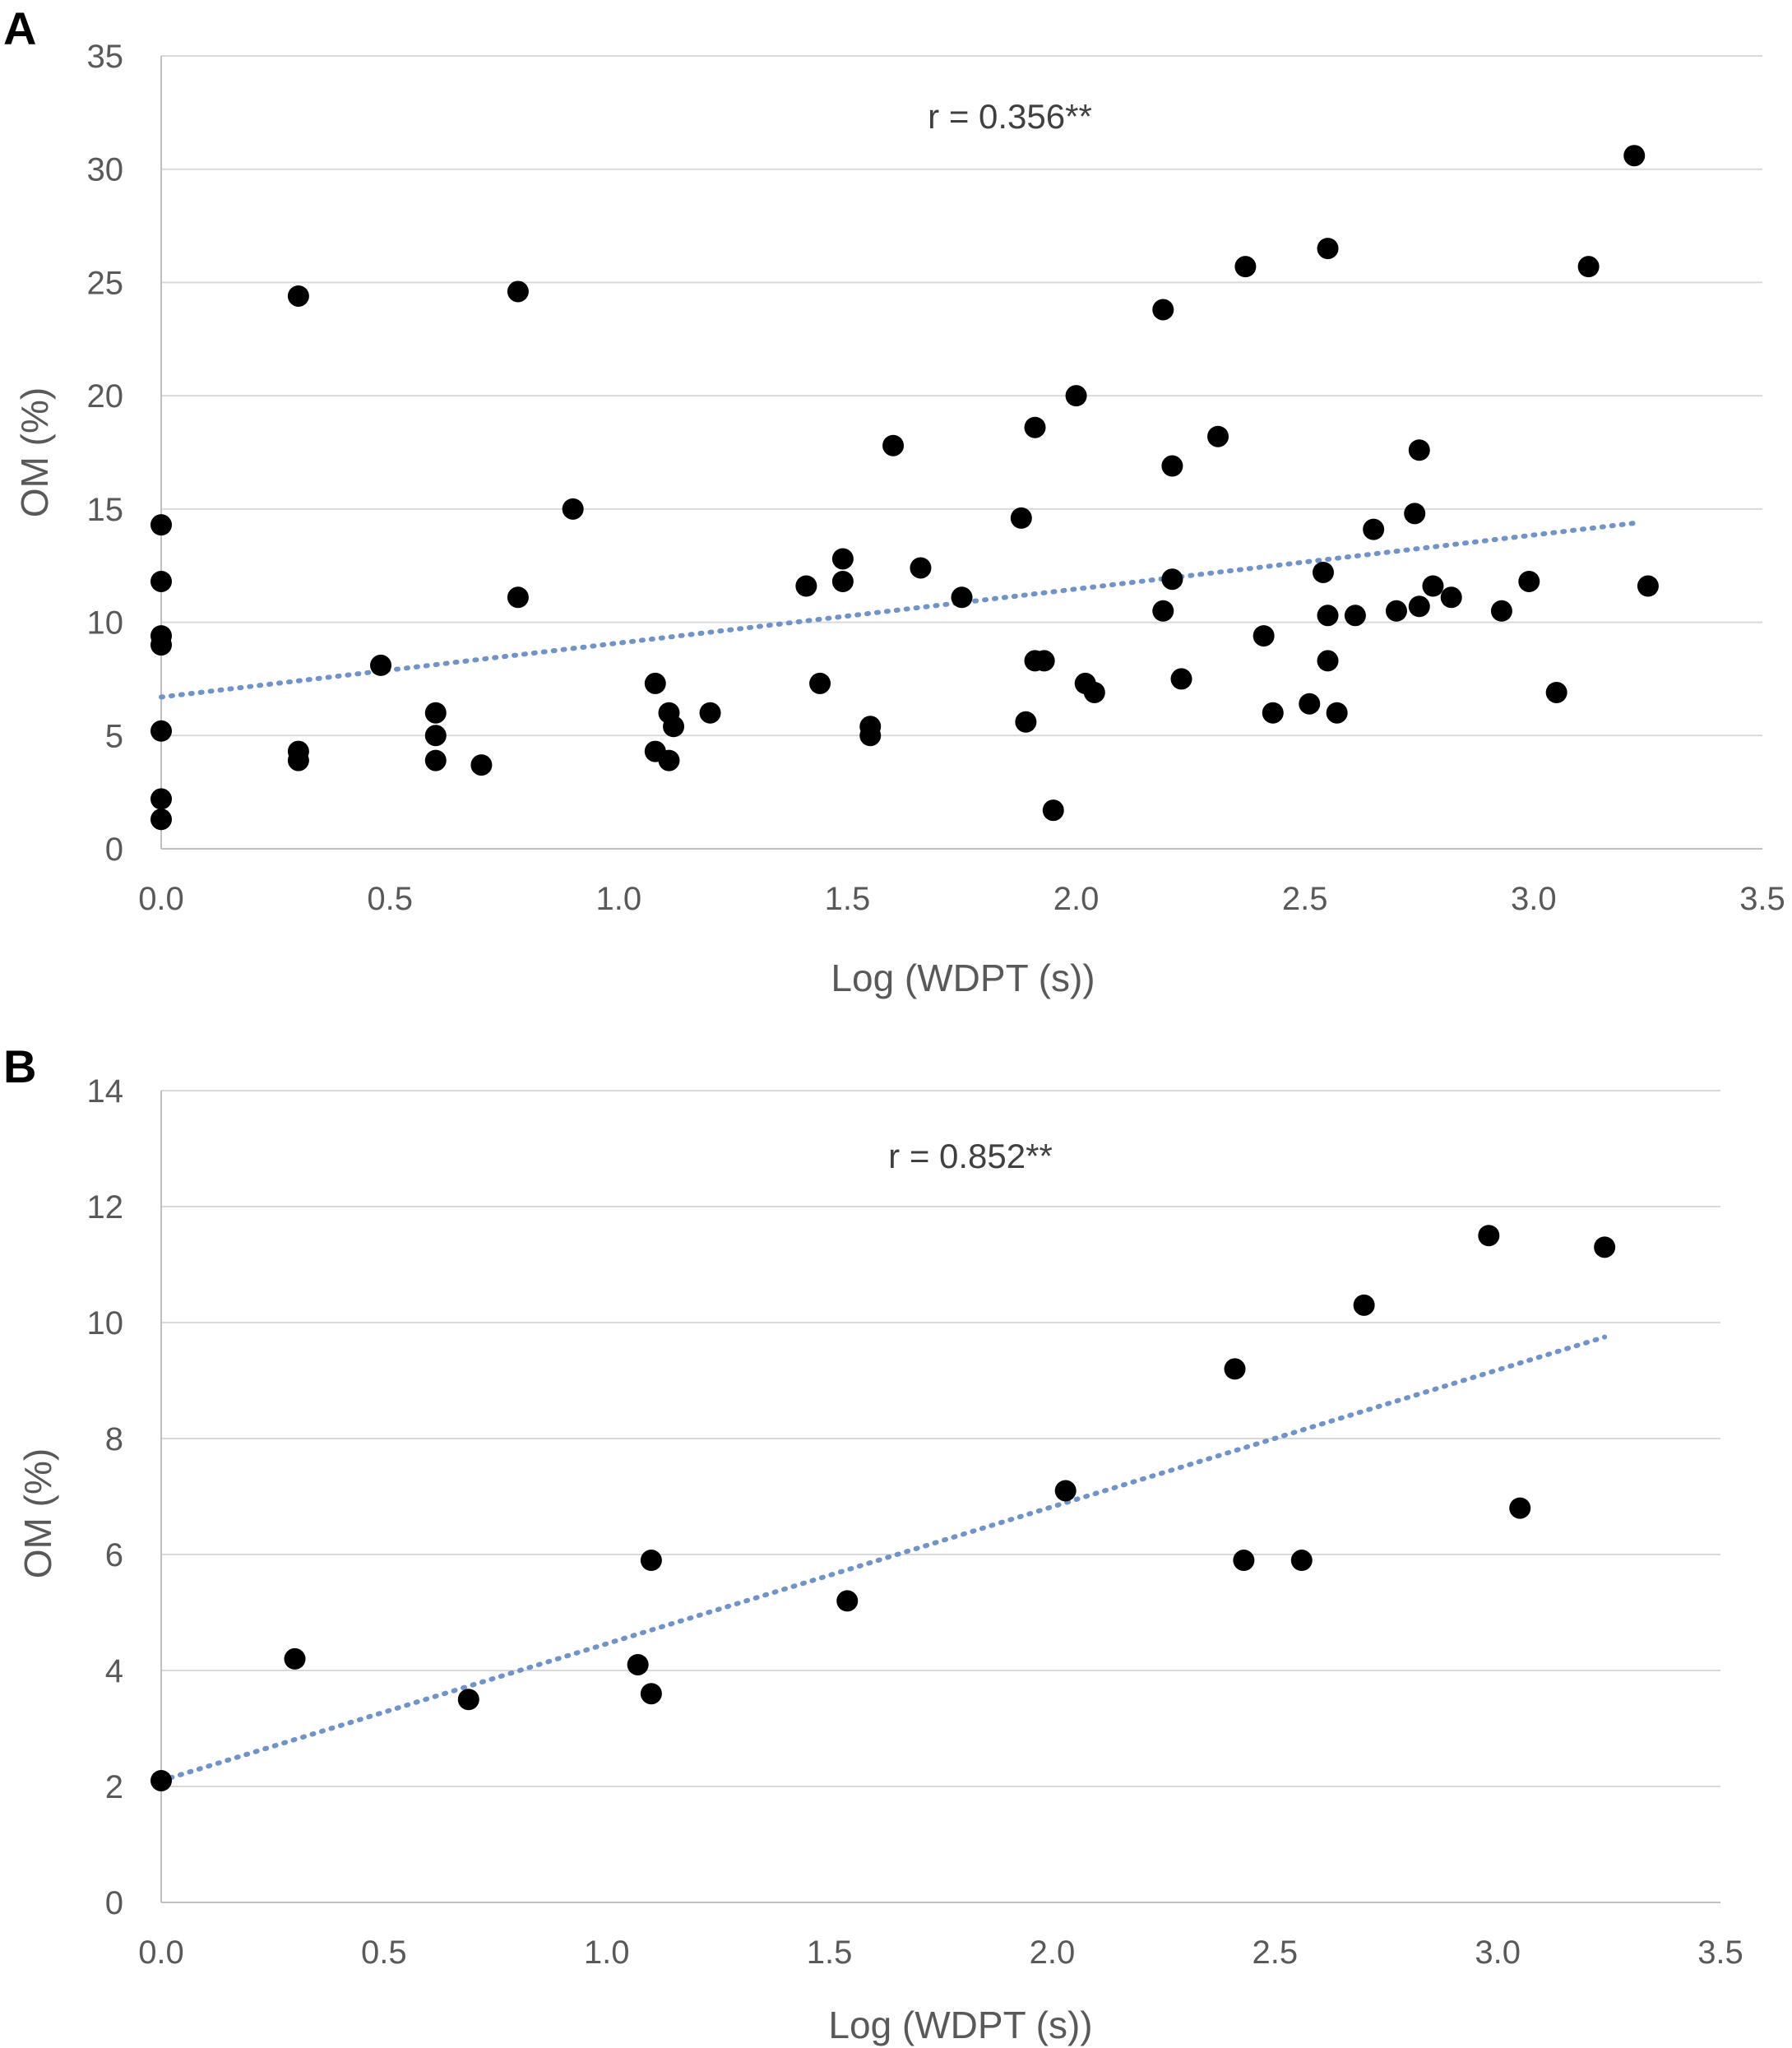 This screenshot has width=1792, height=2048. Describe the element at coordinates (960, 2025) in the screenshot. I see `x-axis-title-b: Log (WDPT (s))` at that location.